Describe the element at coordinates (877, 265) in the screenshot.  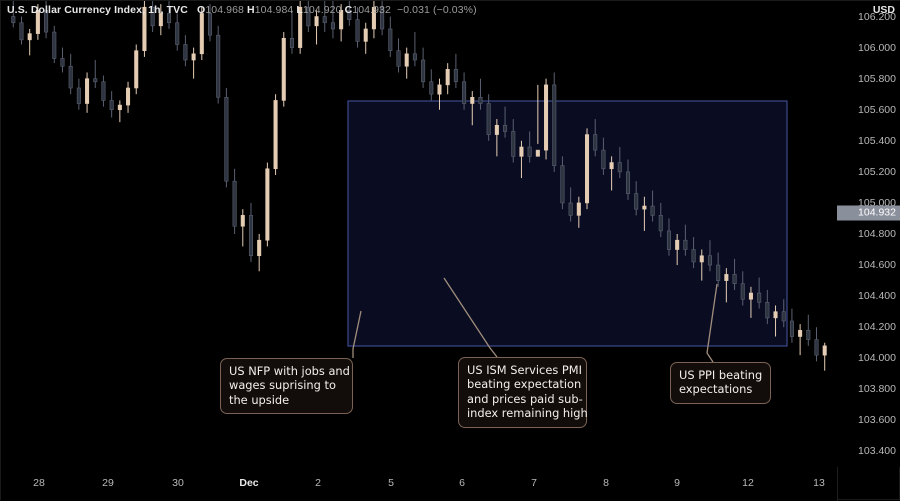
I see `price-axis-label: 104.600` at that location.